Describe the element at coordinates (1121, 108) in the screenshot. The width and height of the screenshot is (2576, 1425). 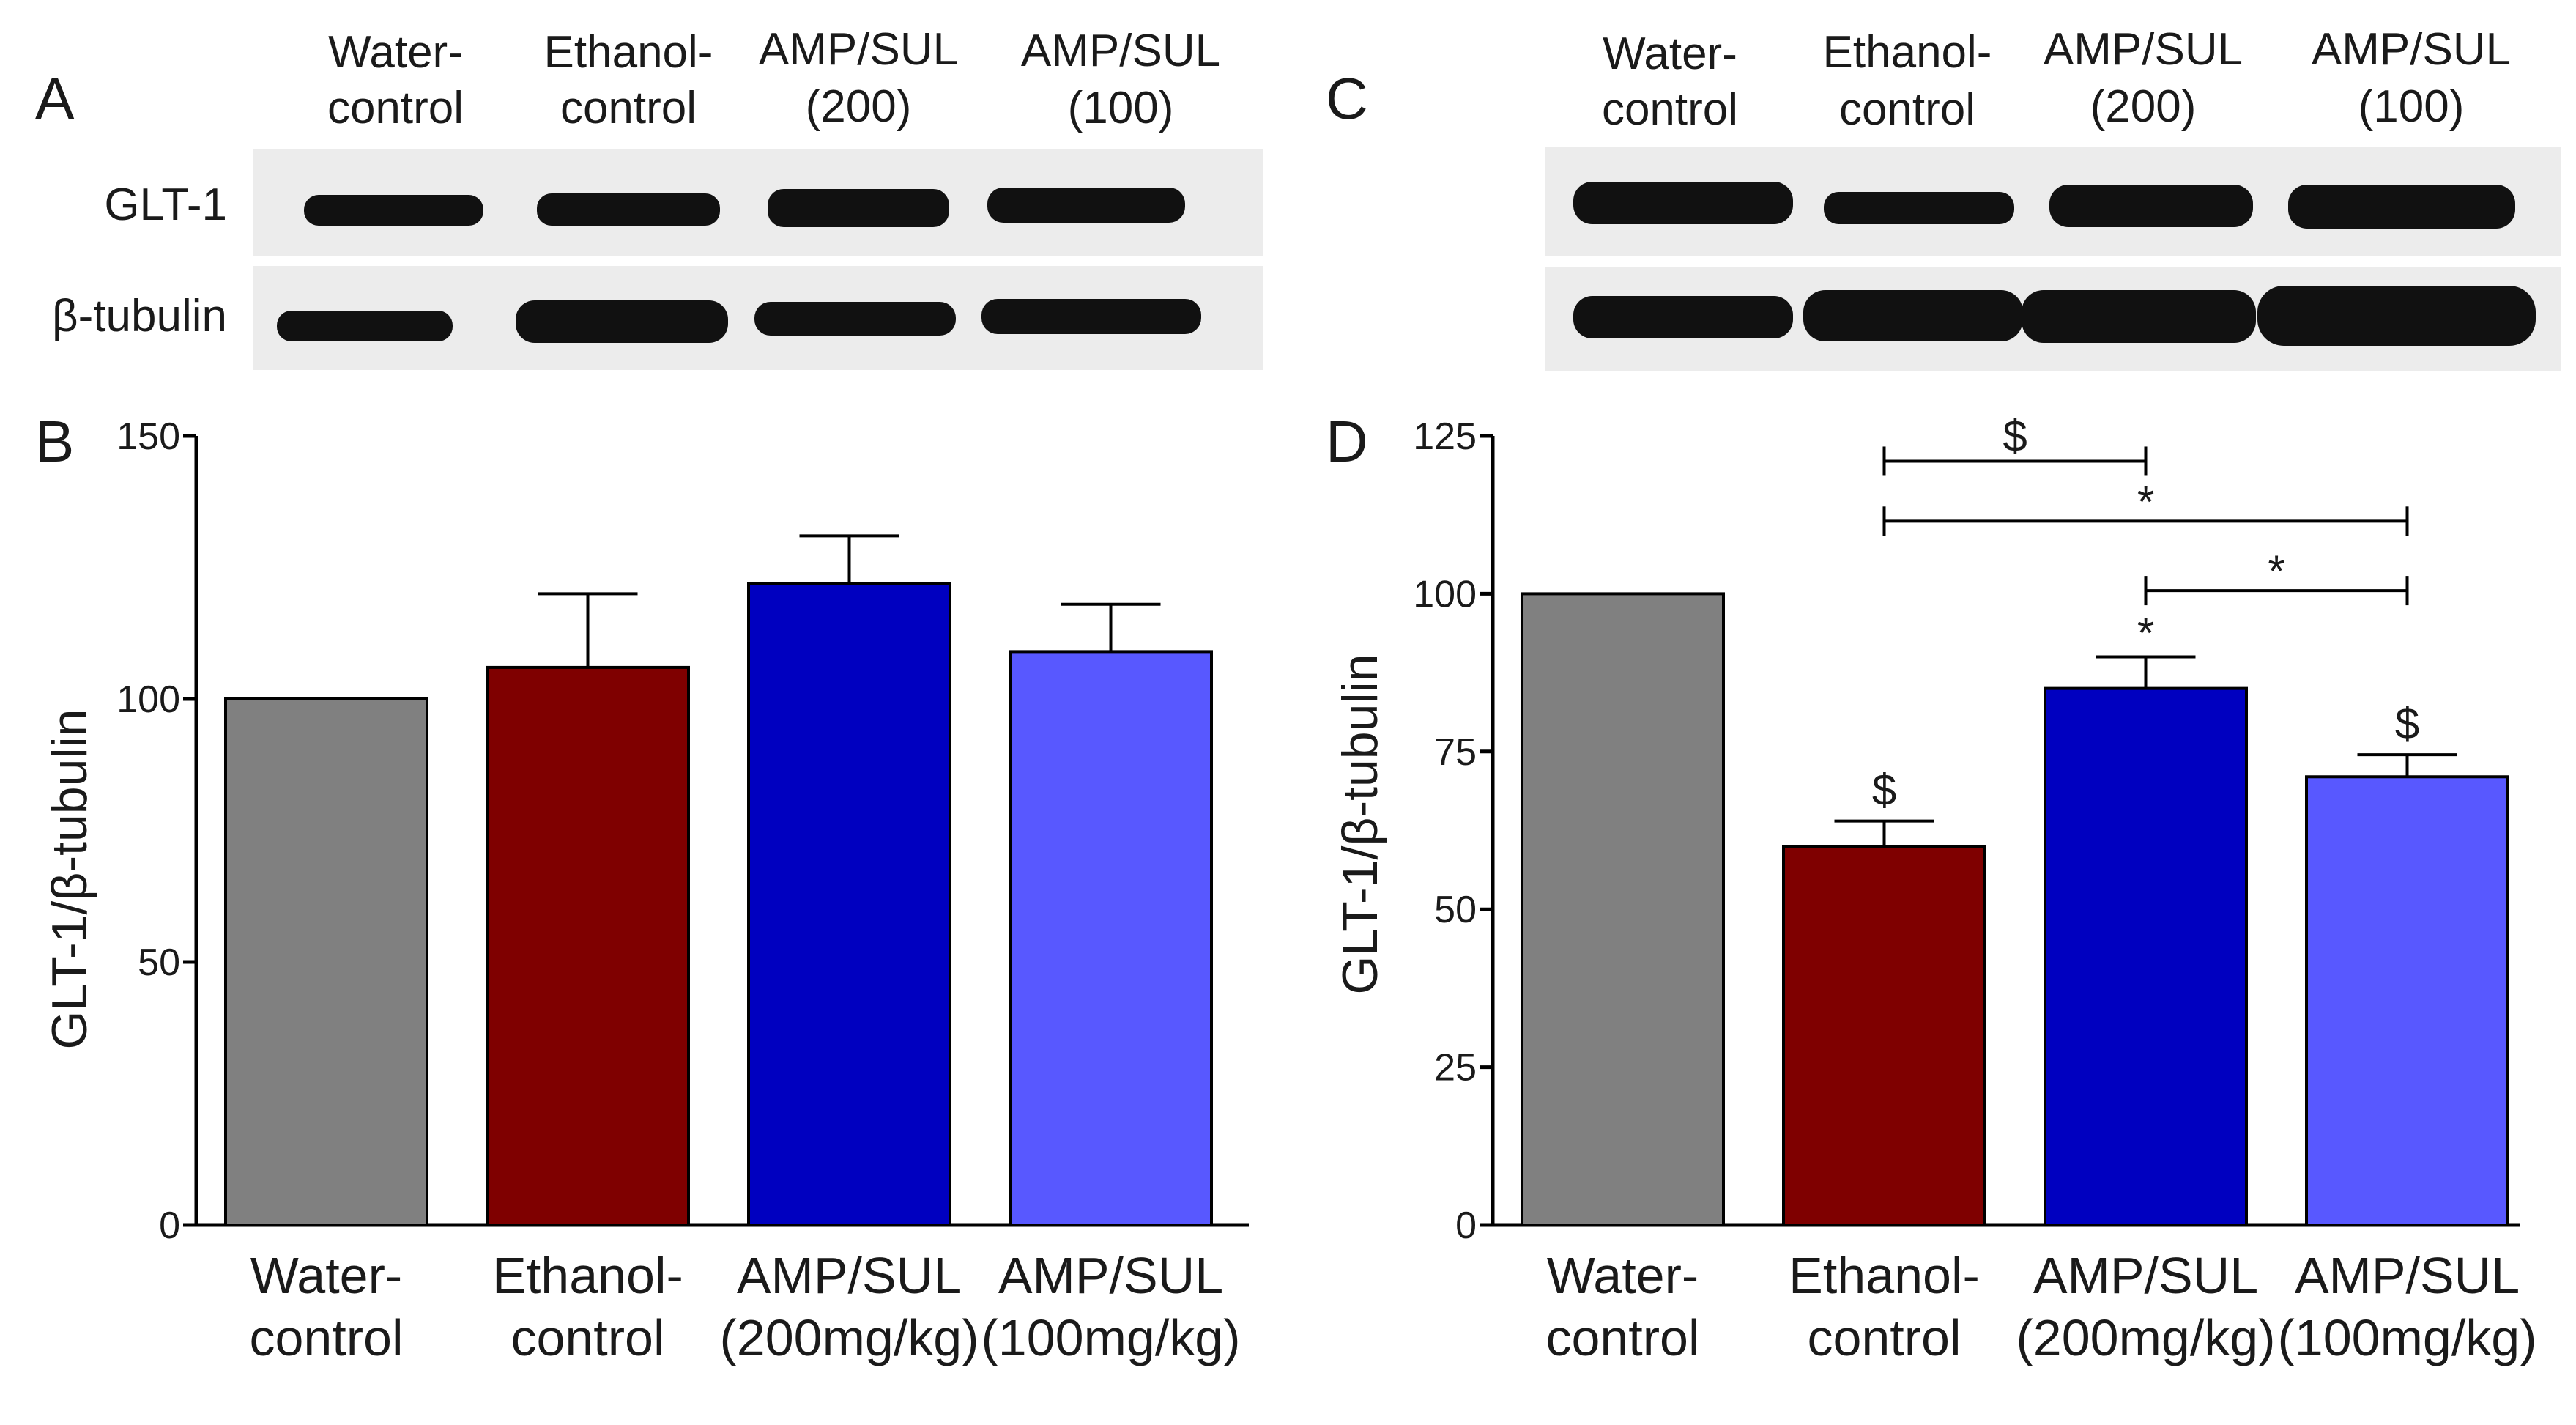
I see `blot-a-lane-4-line2: (100)` at that location.